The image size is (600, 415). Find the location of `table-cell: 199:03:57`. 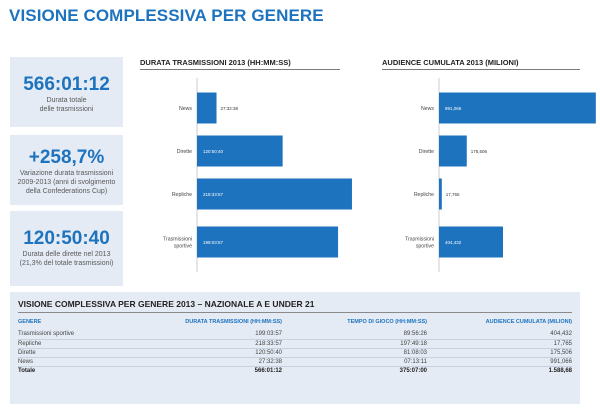

table-cell: 199:03:57 is located at coordinates (210, 335).